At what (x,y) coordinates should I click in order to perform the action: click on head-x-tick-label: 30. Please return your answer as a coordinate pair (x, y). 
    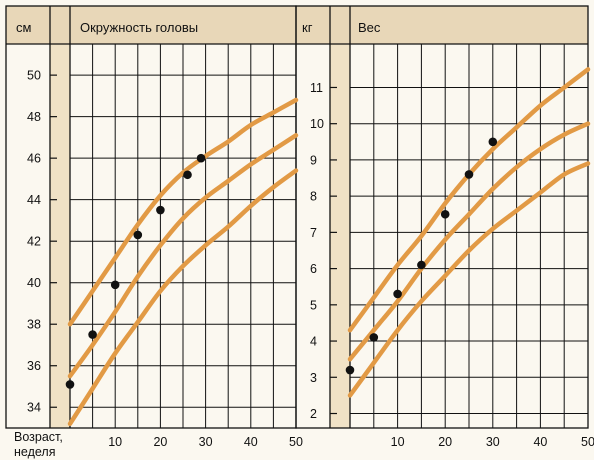
    Looking at the image, I should click on (206, 442).